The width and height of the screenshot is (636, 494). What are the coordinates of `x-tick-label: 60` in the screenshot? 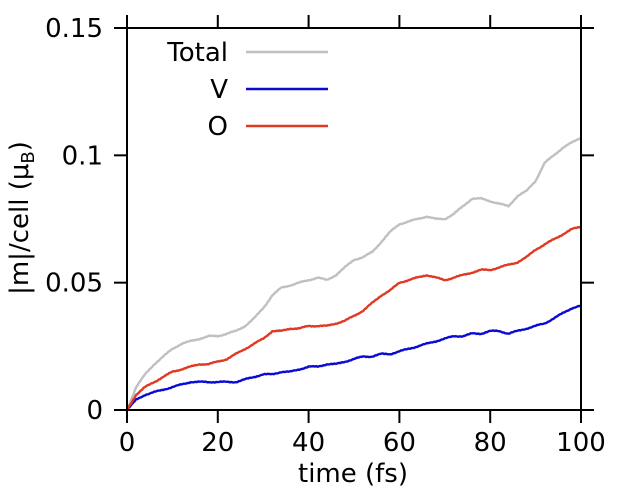 It's located at (399, 443).